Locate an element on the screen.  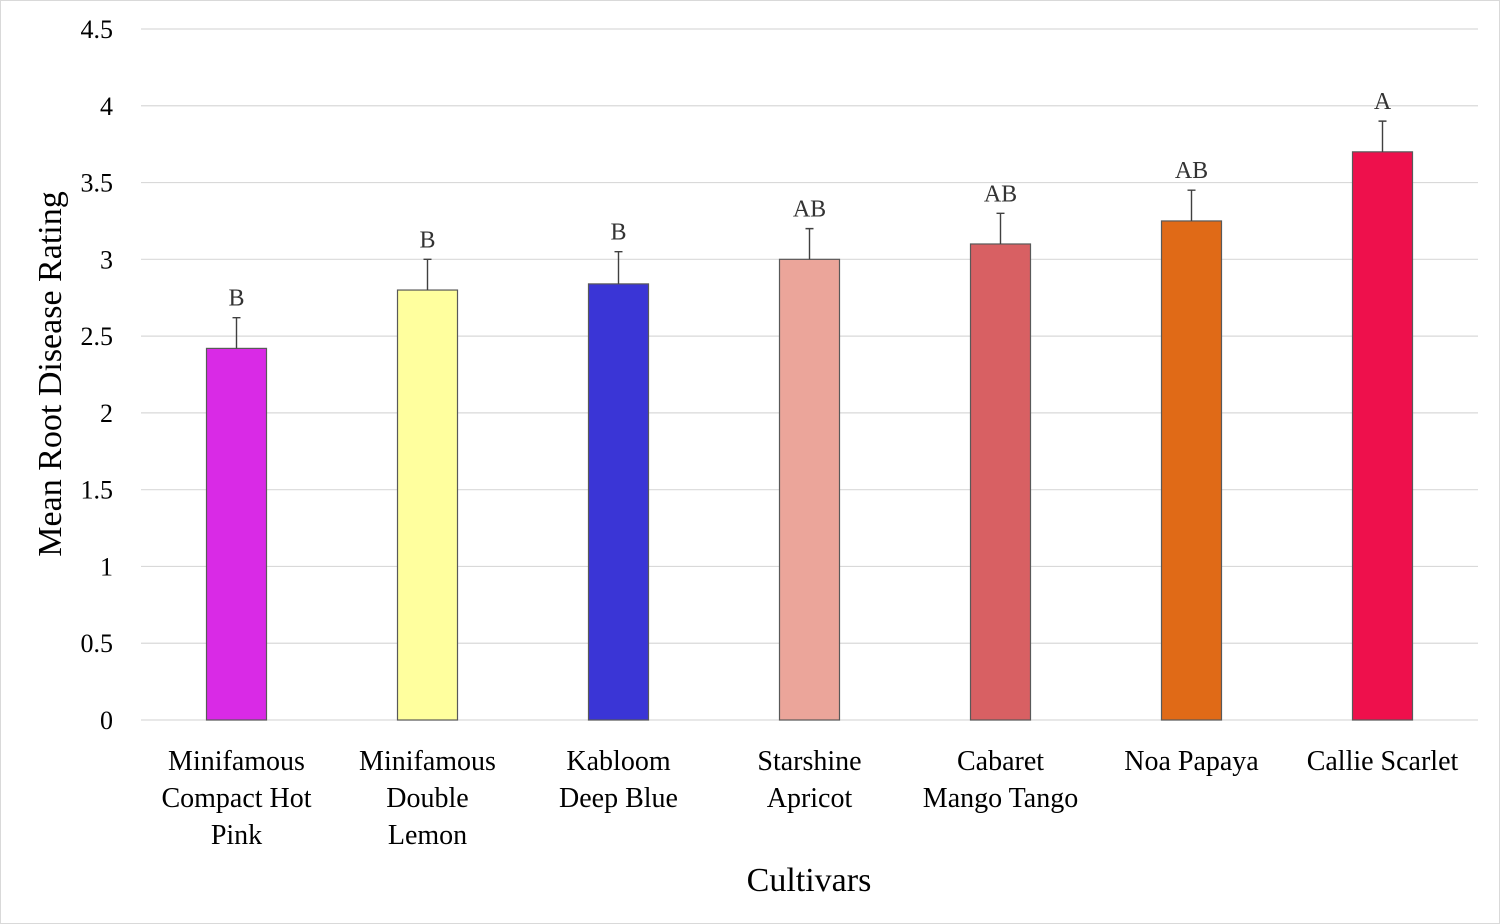
x-tick-label-line: Callie Scarlet is located at coordinates (1383, 761).